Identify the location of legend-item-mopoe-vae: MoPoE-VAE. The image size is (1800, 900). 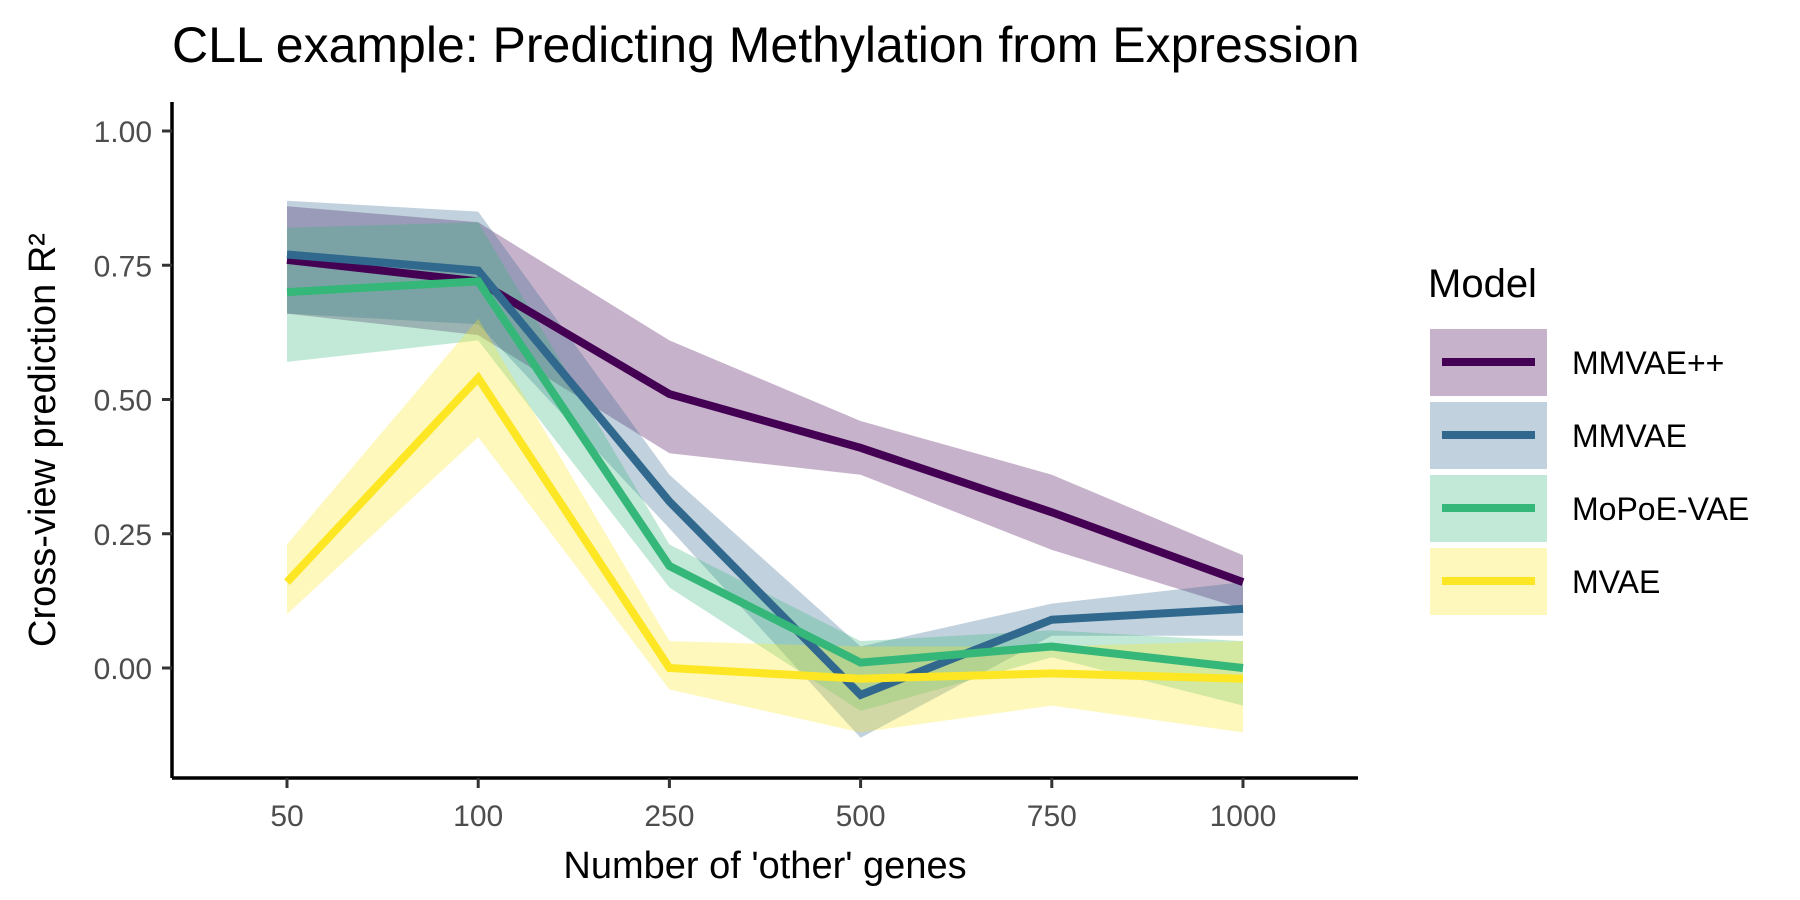
(1589, 508).